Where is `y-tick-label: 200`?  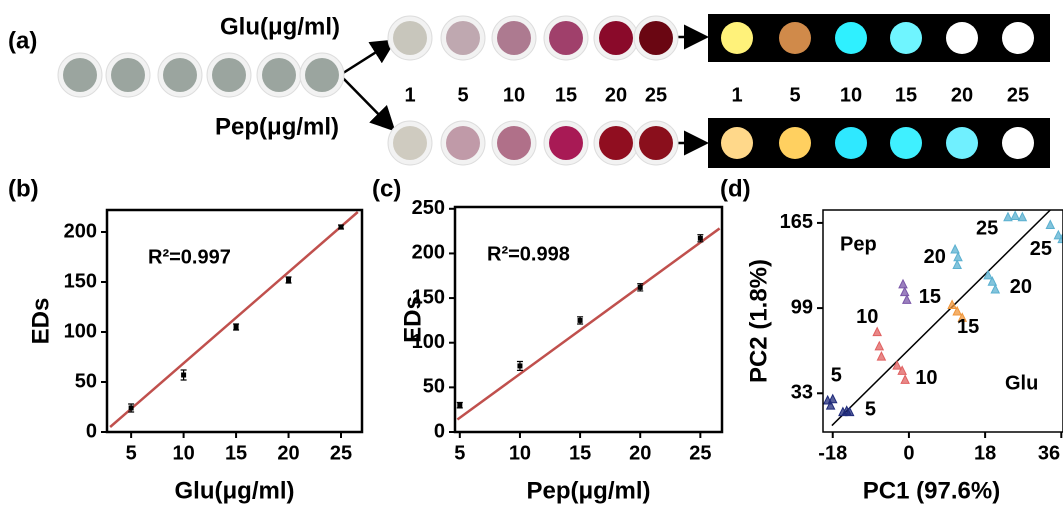 y-tick-label: 200 is located at coordinates (428, 253).